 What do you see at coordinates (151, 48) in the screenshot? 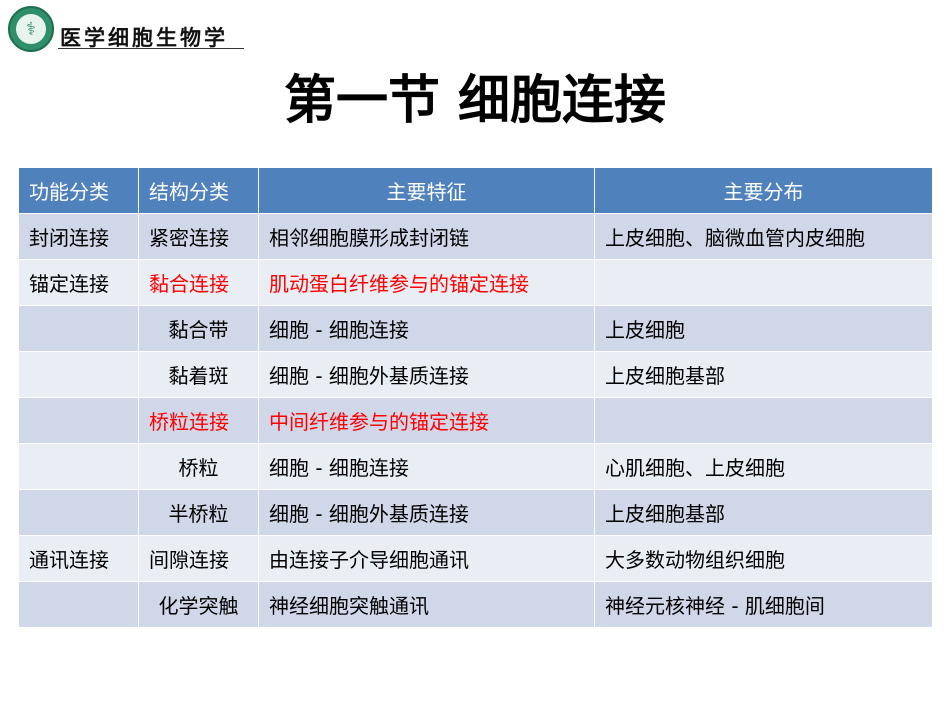
I see `brand-underline` at bounding box center [151, 48].